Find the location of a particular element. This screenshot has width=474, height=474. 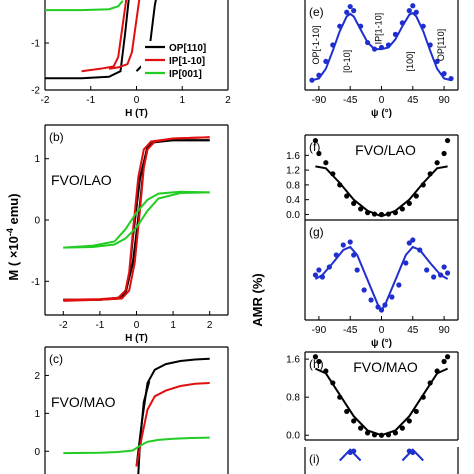

y-tick-label: 0.0 is located at coordinates (293, 436).